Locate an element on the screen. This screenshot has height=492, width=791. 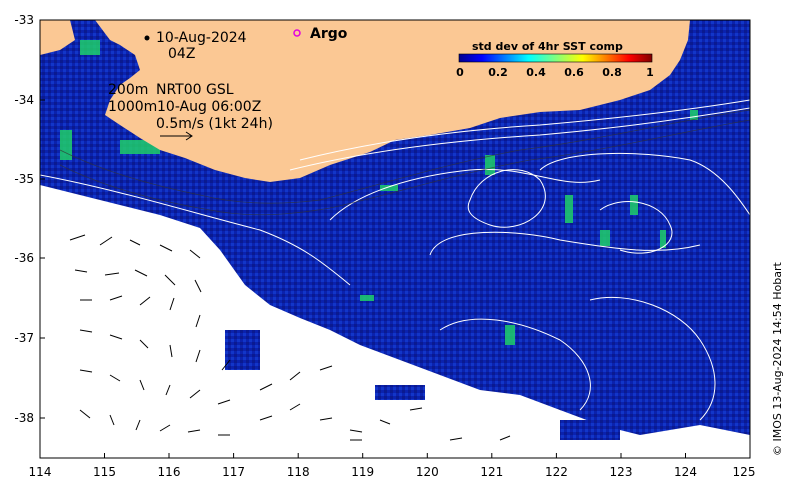
x-tick-label: 120 is located at coordinates (427, 472).